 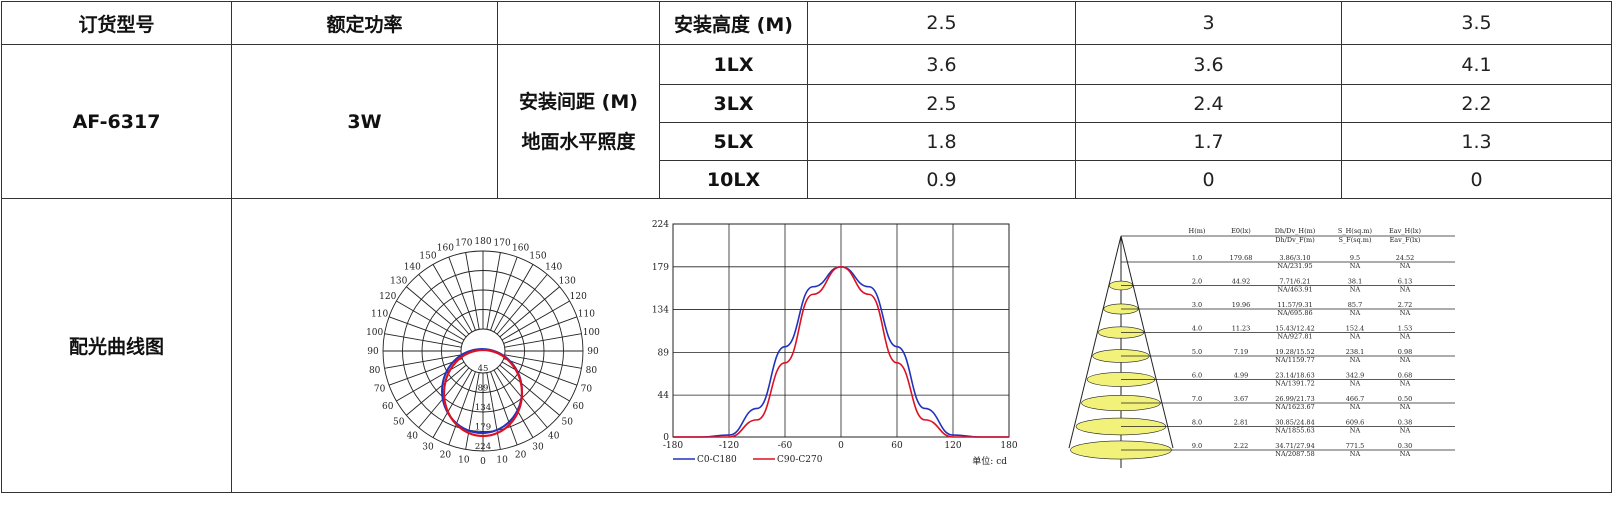 What do you see at coordinates (116, 23) in the screenshot?
I see `model-header: 订货型号` at bounding box center [116, 23].